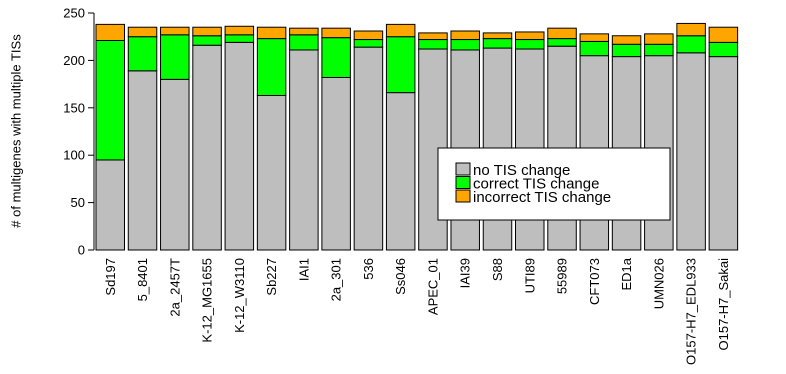 The width and height of the screenshot is (786, 374). I want to click on bar-IAI1-no-TIS-change, so click(304, 150).